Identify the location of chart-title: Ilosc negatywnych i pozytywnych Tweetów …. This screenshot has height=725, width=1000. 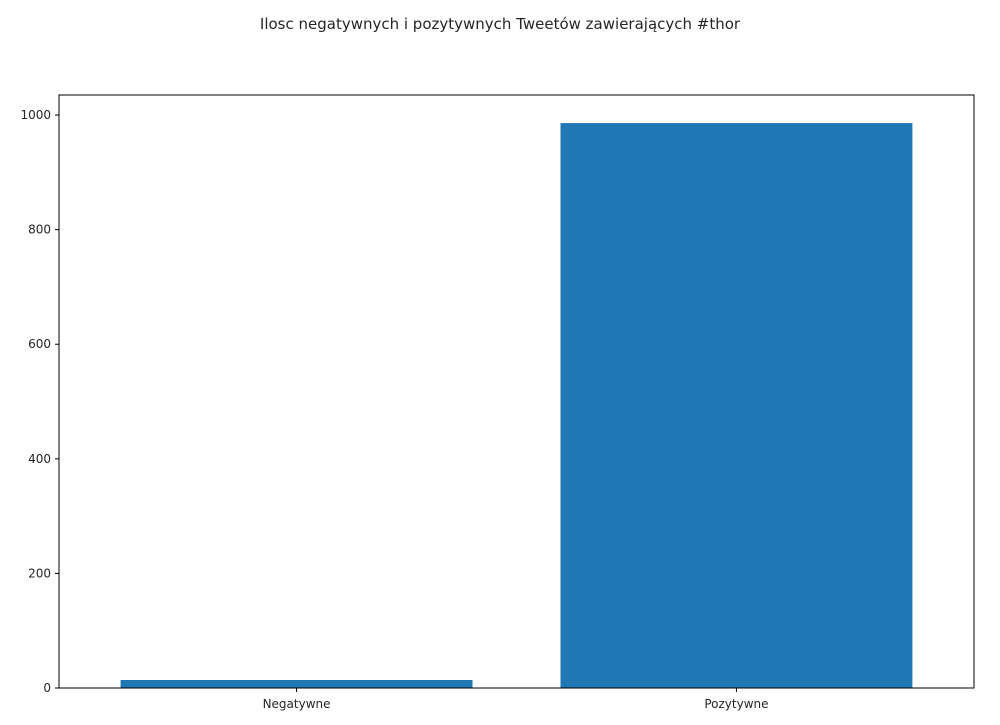
(500, 24).